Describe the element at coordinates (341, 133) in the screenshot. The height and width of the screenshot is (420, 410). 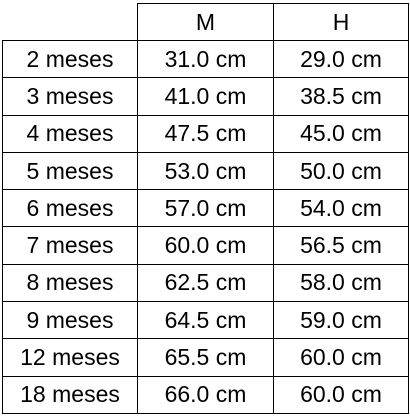
I see `h-value-cell: 45.0 cm` at that location.